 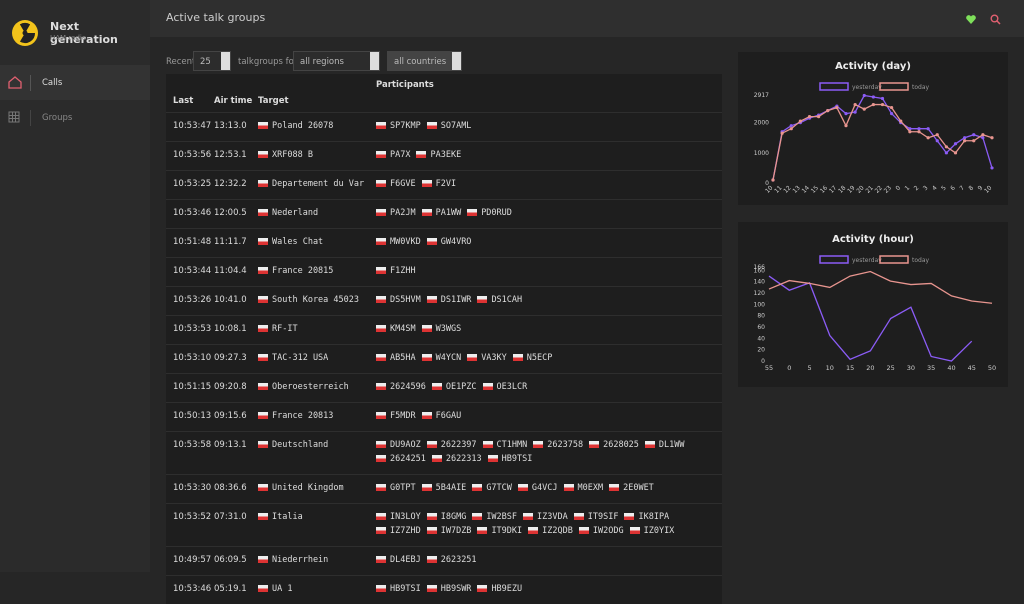 What do you see at coordinates (303, 271) in the screenshot?
I see `target-name: France 20815` at bounding box center [303, 271].